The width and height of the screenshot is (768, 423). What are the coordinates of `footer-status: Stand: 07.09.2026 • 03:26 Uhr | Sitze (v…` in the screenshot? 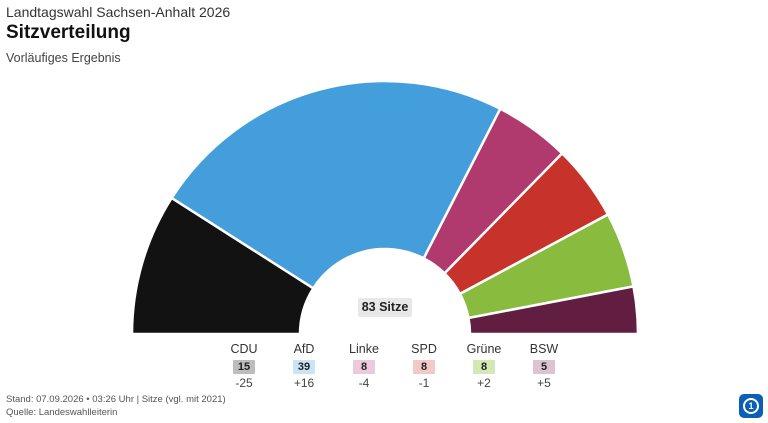 It's located at (116, 399).